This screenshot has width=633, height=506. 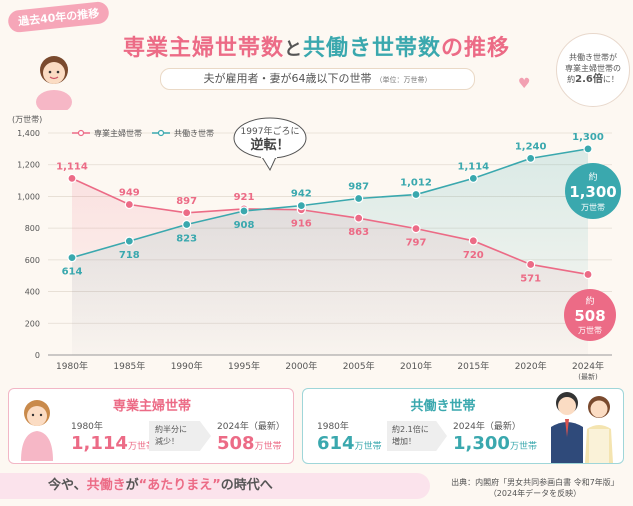 What do you see at coordinates (358, 186) in the screenshot?
I see `data-label: 987` at bounding box center [358, 186].